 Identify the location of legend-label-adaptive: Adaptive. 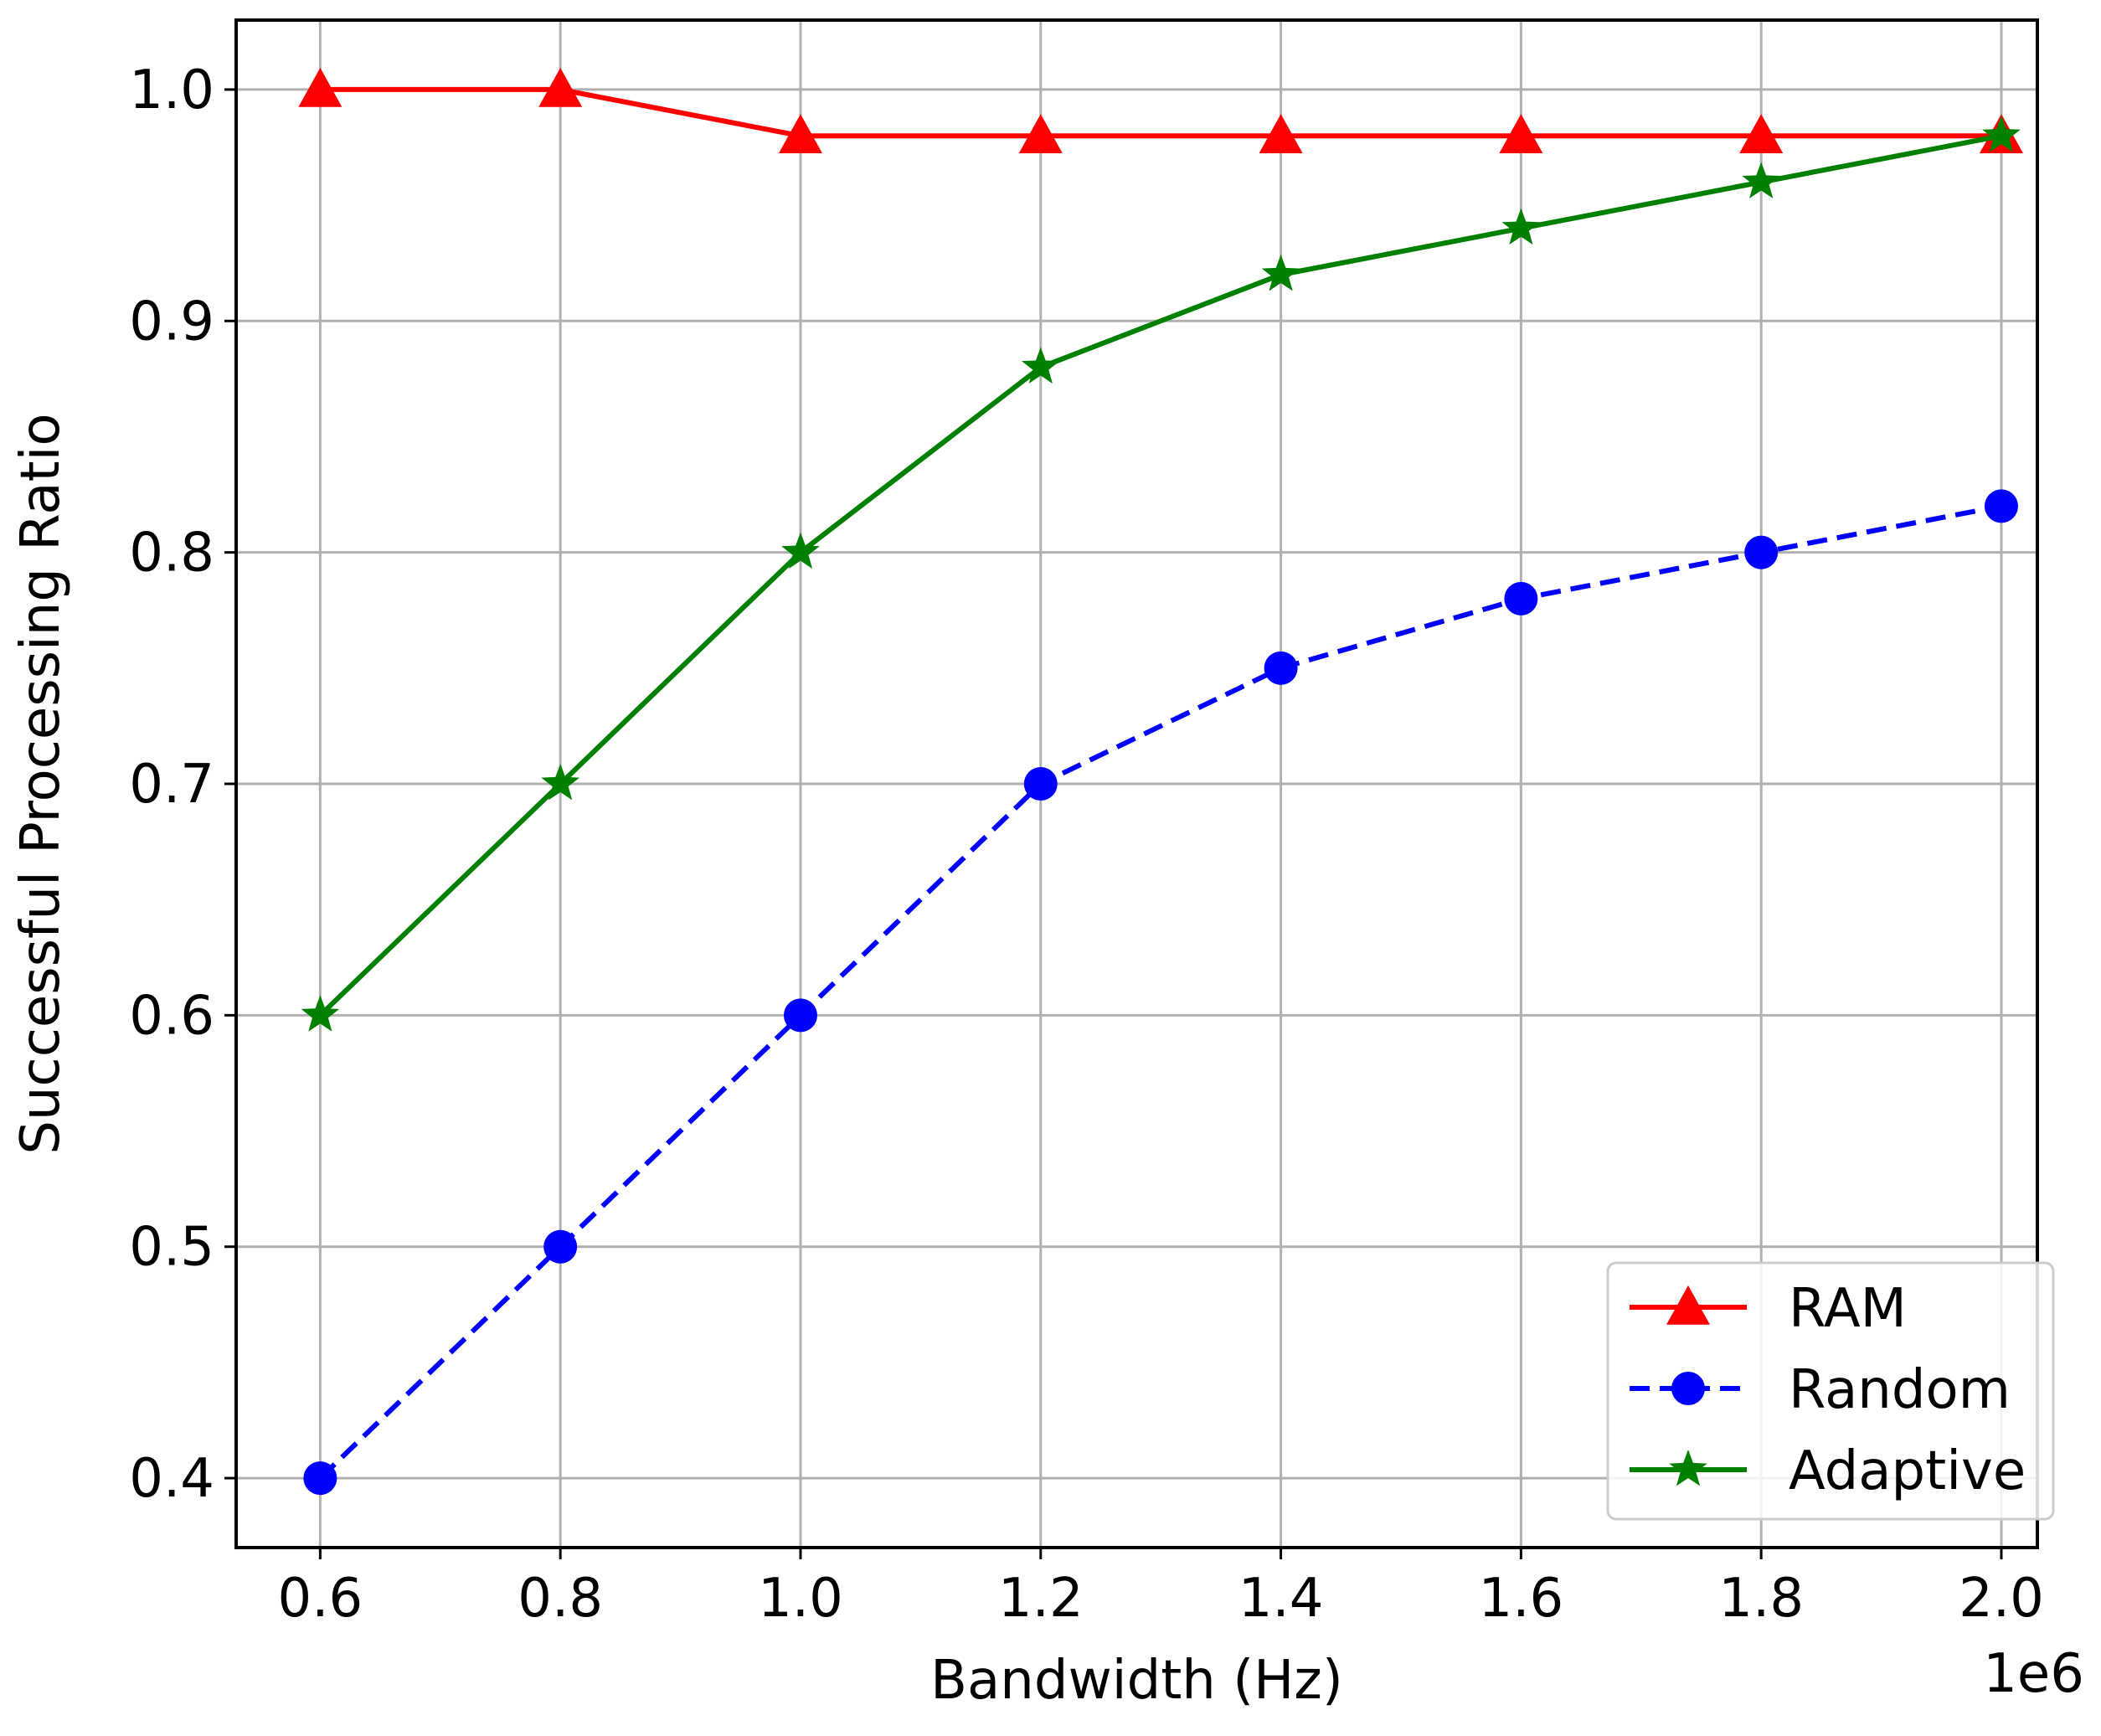
(1908, 1471).